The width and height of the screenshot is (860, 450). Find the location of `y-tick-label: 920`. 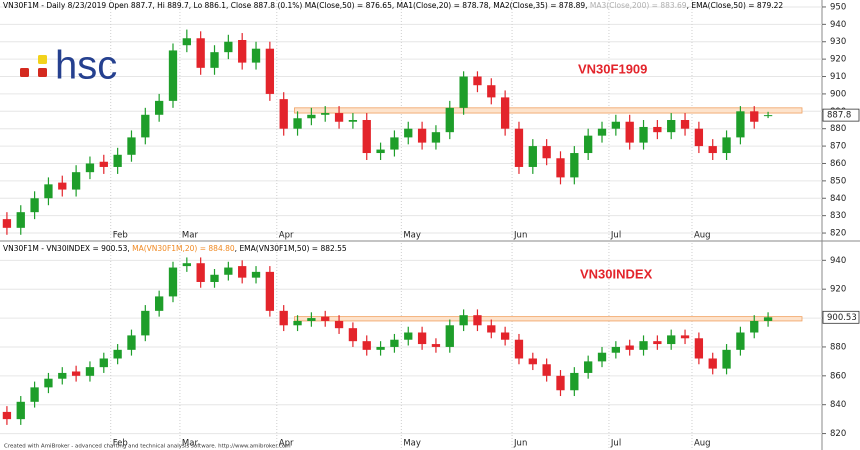

y-tick-label: 920 is located at coordinates (838, 290).